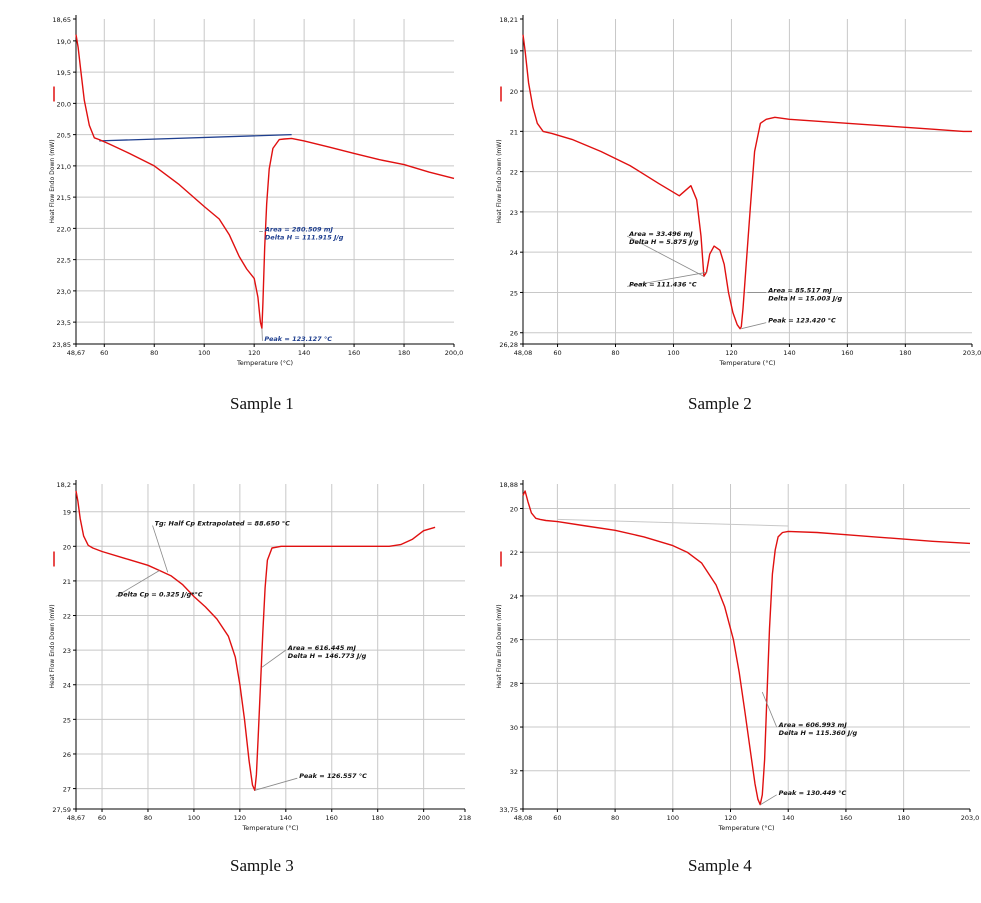  Describe the element at coordinates (64, 198) in the screenshot. I see `y-tick-label: 21,5` at that location.